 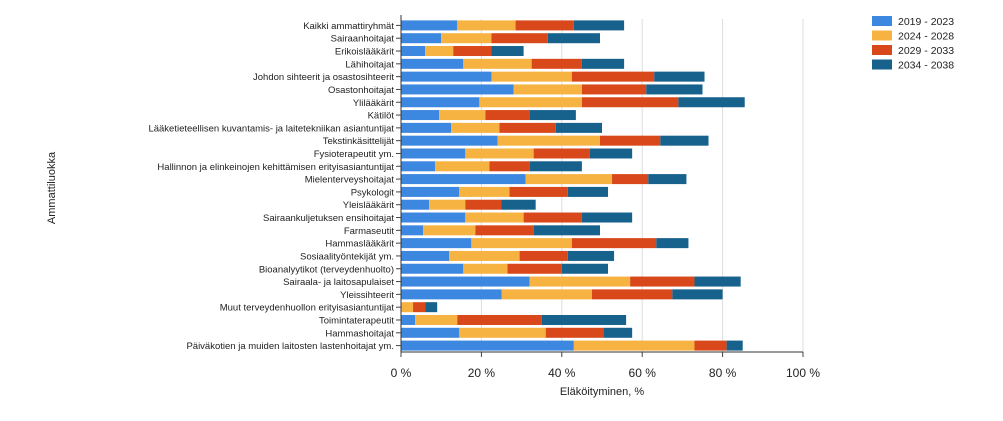 What do you see at coordinates (926, 51) in the screenshot?
I see `legend-entry-label: 2029 - 2033` at bounding box center [926, 51].